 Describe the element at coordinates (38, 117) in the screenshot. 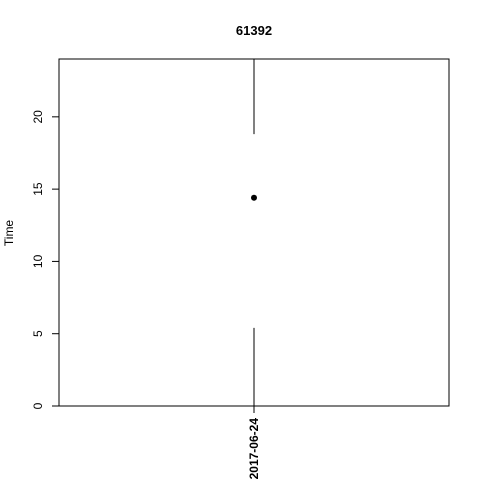

I see `y-tick-label: 20` at that location.